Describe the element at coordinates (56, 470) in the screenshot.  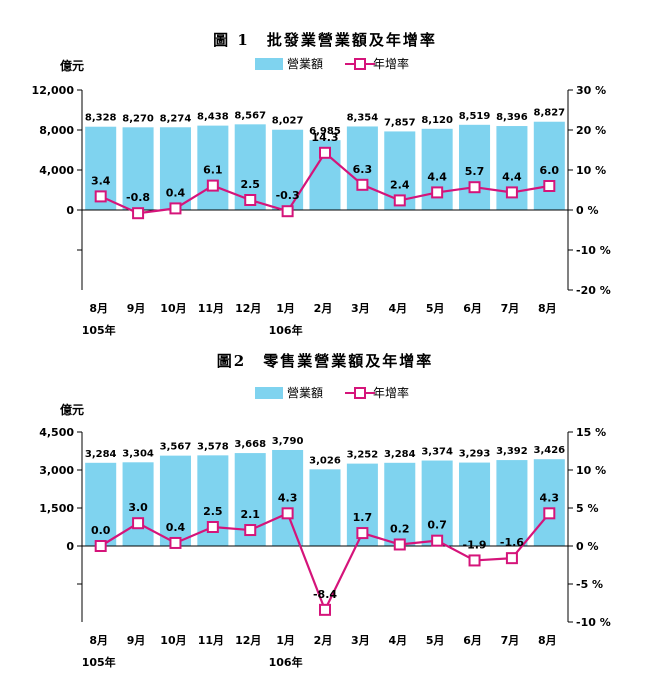
I see `left-tick-label: 3,000` at that location.